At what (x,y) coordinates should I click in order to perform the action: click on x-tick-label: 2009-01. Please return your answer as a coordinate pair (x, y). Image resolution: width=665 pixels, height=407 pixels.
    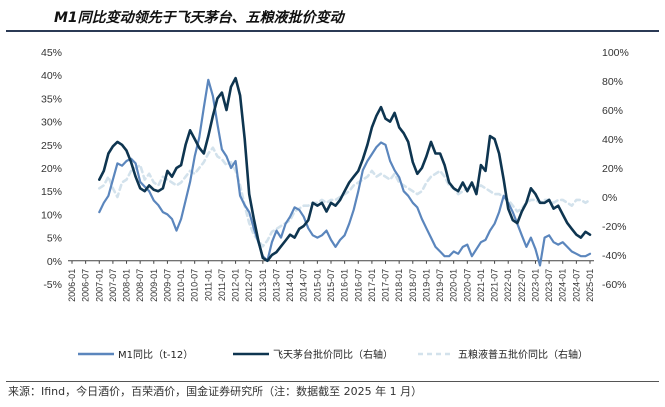
    Looking at the image, I should click on (154, 285).